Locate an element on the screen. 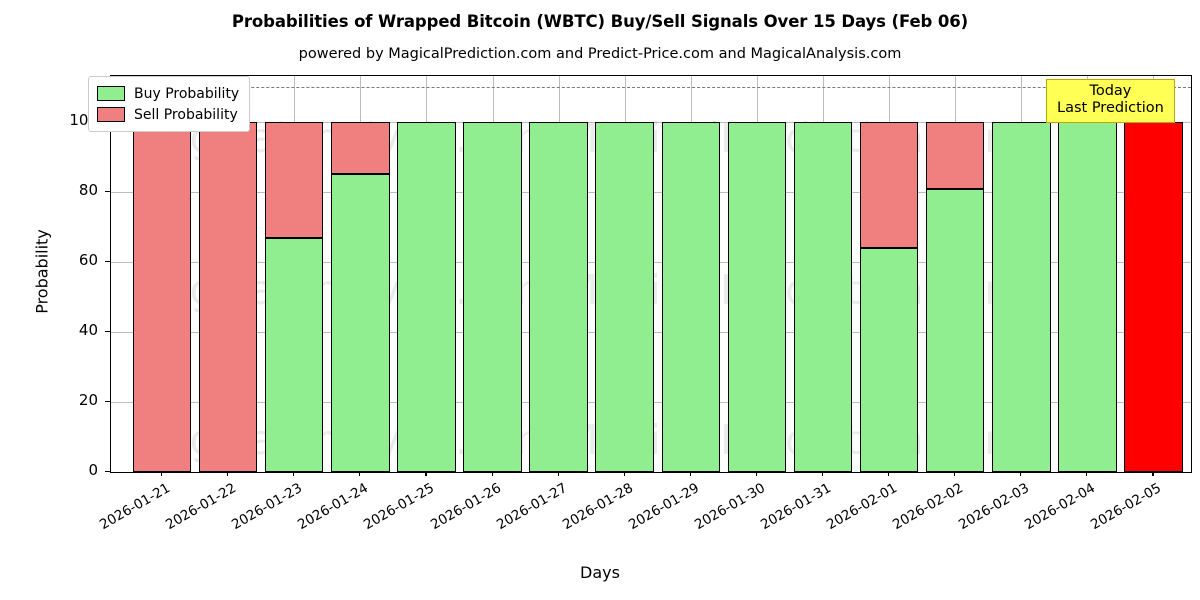  legend-item-sell: Sell Probability is located at coordinates (168, 114).